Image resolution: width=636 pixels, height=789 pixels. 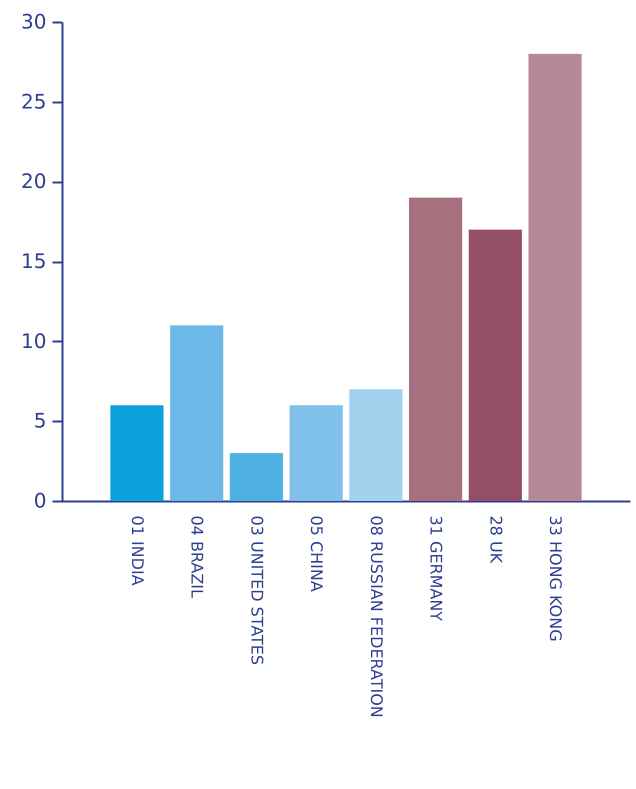 What do you see at coordinates (33, 101) in the screenshot?
I see `y-tick-label: 25` at bounding box center [33, 101].